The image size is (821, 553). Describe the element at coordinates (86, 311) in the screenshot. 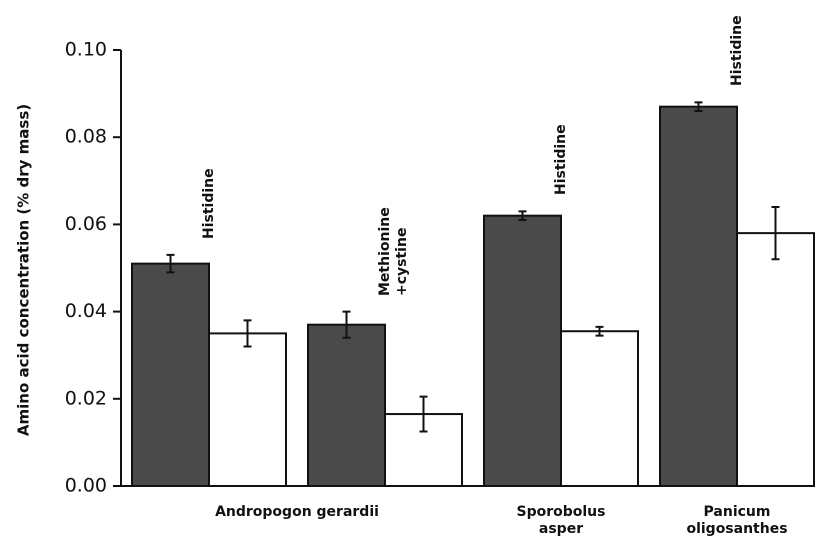

I see `y-tick-label: 0.04` at that location.